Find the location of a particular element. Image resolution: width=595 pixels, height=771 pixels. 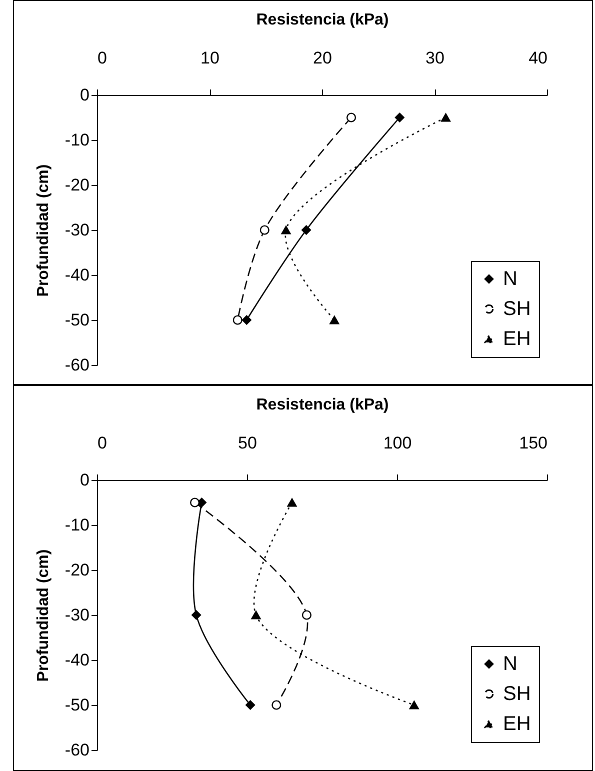

x-tick-label: 150 is located at coordinates (533, 443).